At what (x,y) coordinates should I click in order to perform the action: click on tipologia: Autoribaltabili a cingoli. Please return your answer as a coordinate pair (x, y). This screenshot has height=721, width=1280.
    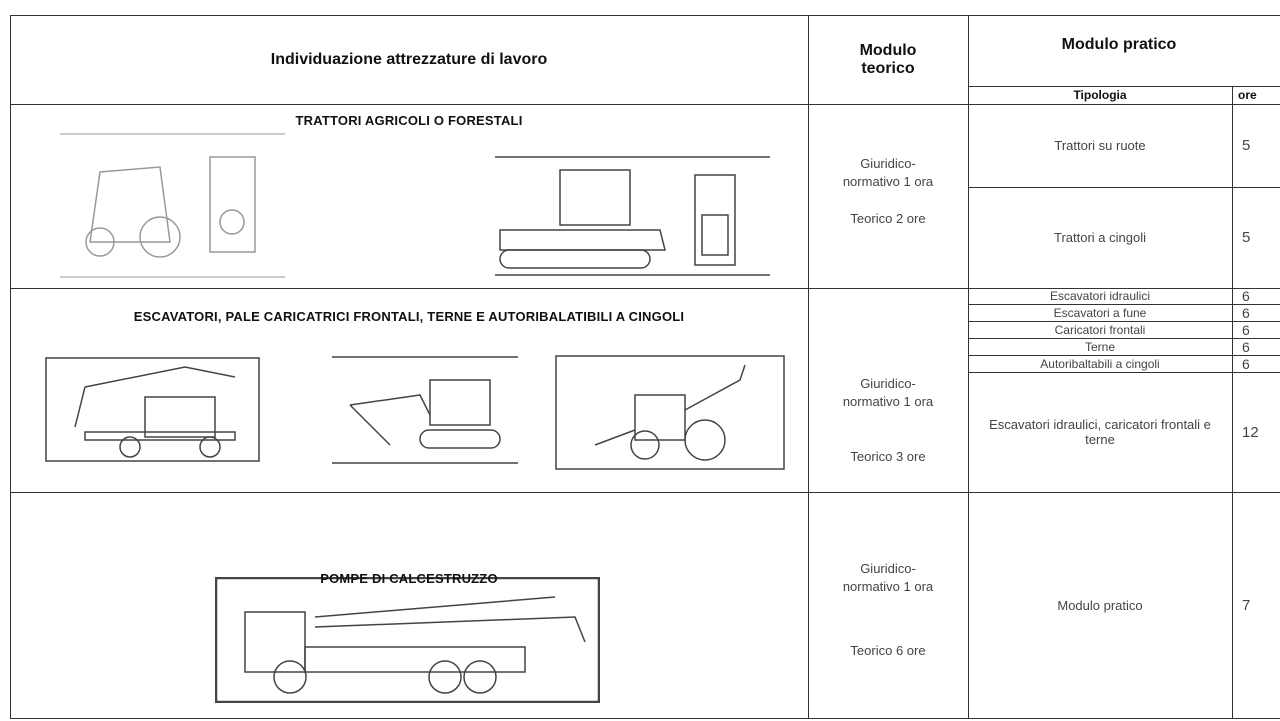
    Looking at the image, I should click on (1100, 363).